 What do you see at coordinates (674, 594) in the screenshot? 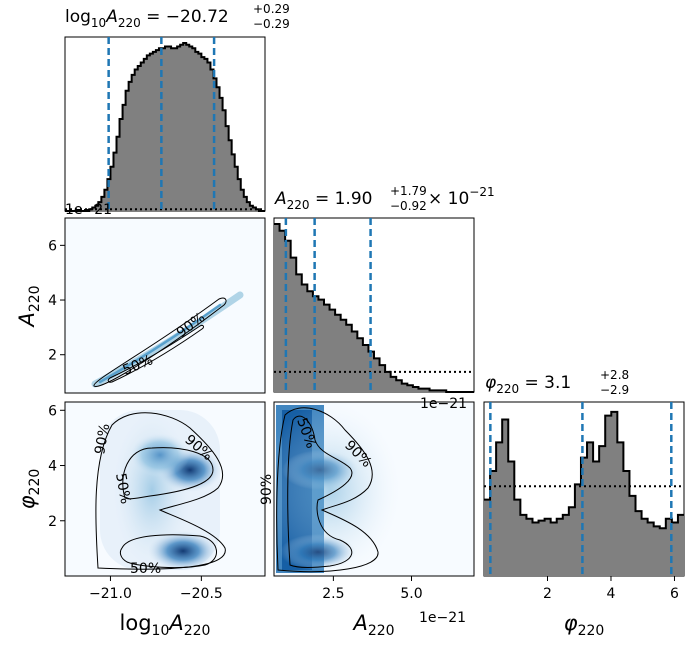
I see `xt-phi-label-2: 6` at bounding box center [674, 594].